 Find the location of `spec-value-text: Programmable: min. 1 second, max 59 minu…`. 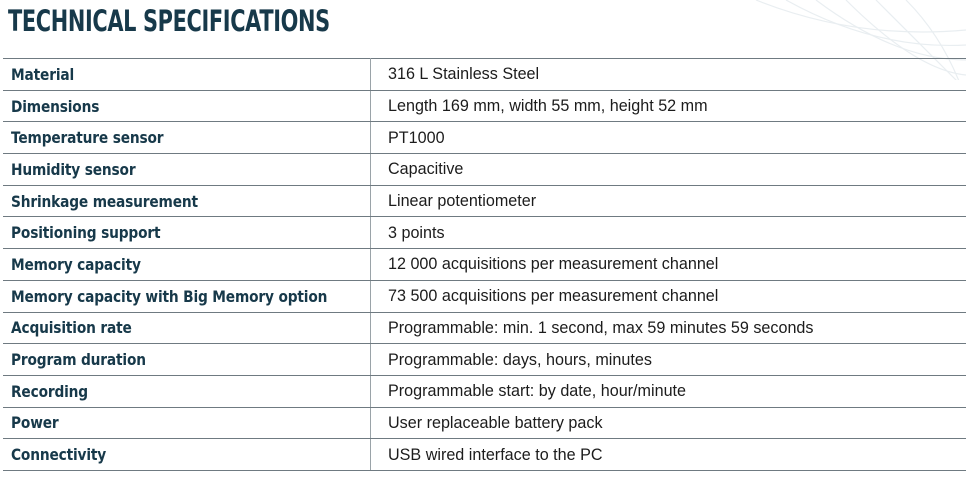

spec-value-text: Programmable: min. 1 second, max 59 minu… is located at coordinates (601, 327).